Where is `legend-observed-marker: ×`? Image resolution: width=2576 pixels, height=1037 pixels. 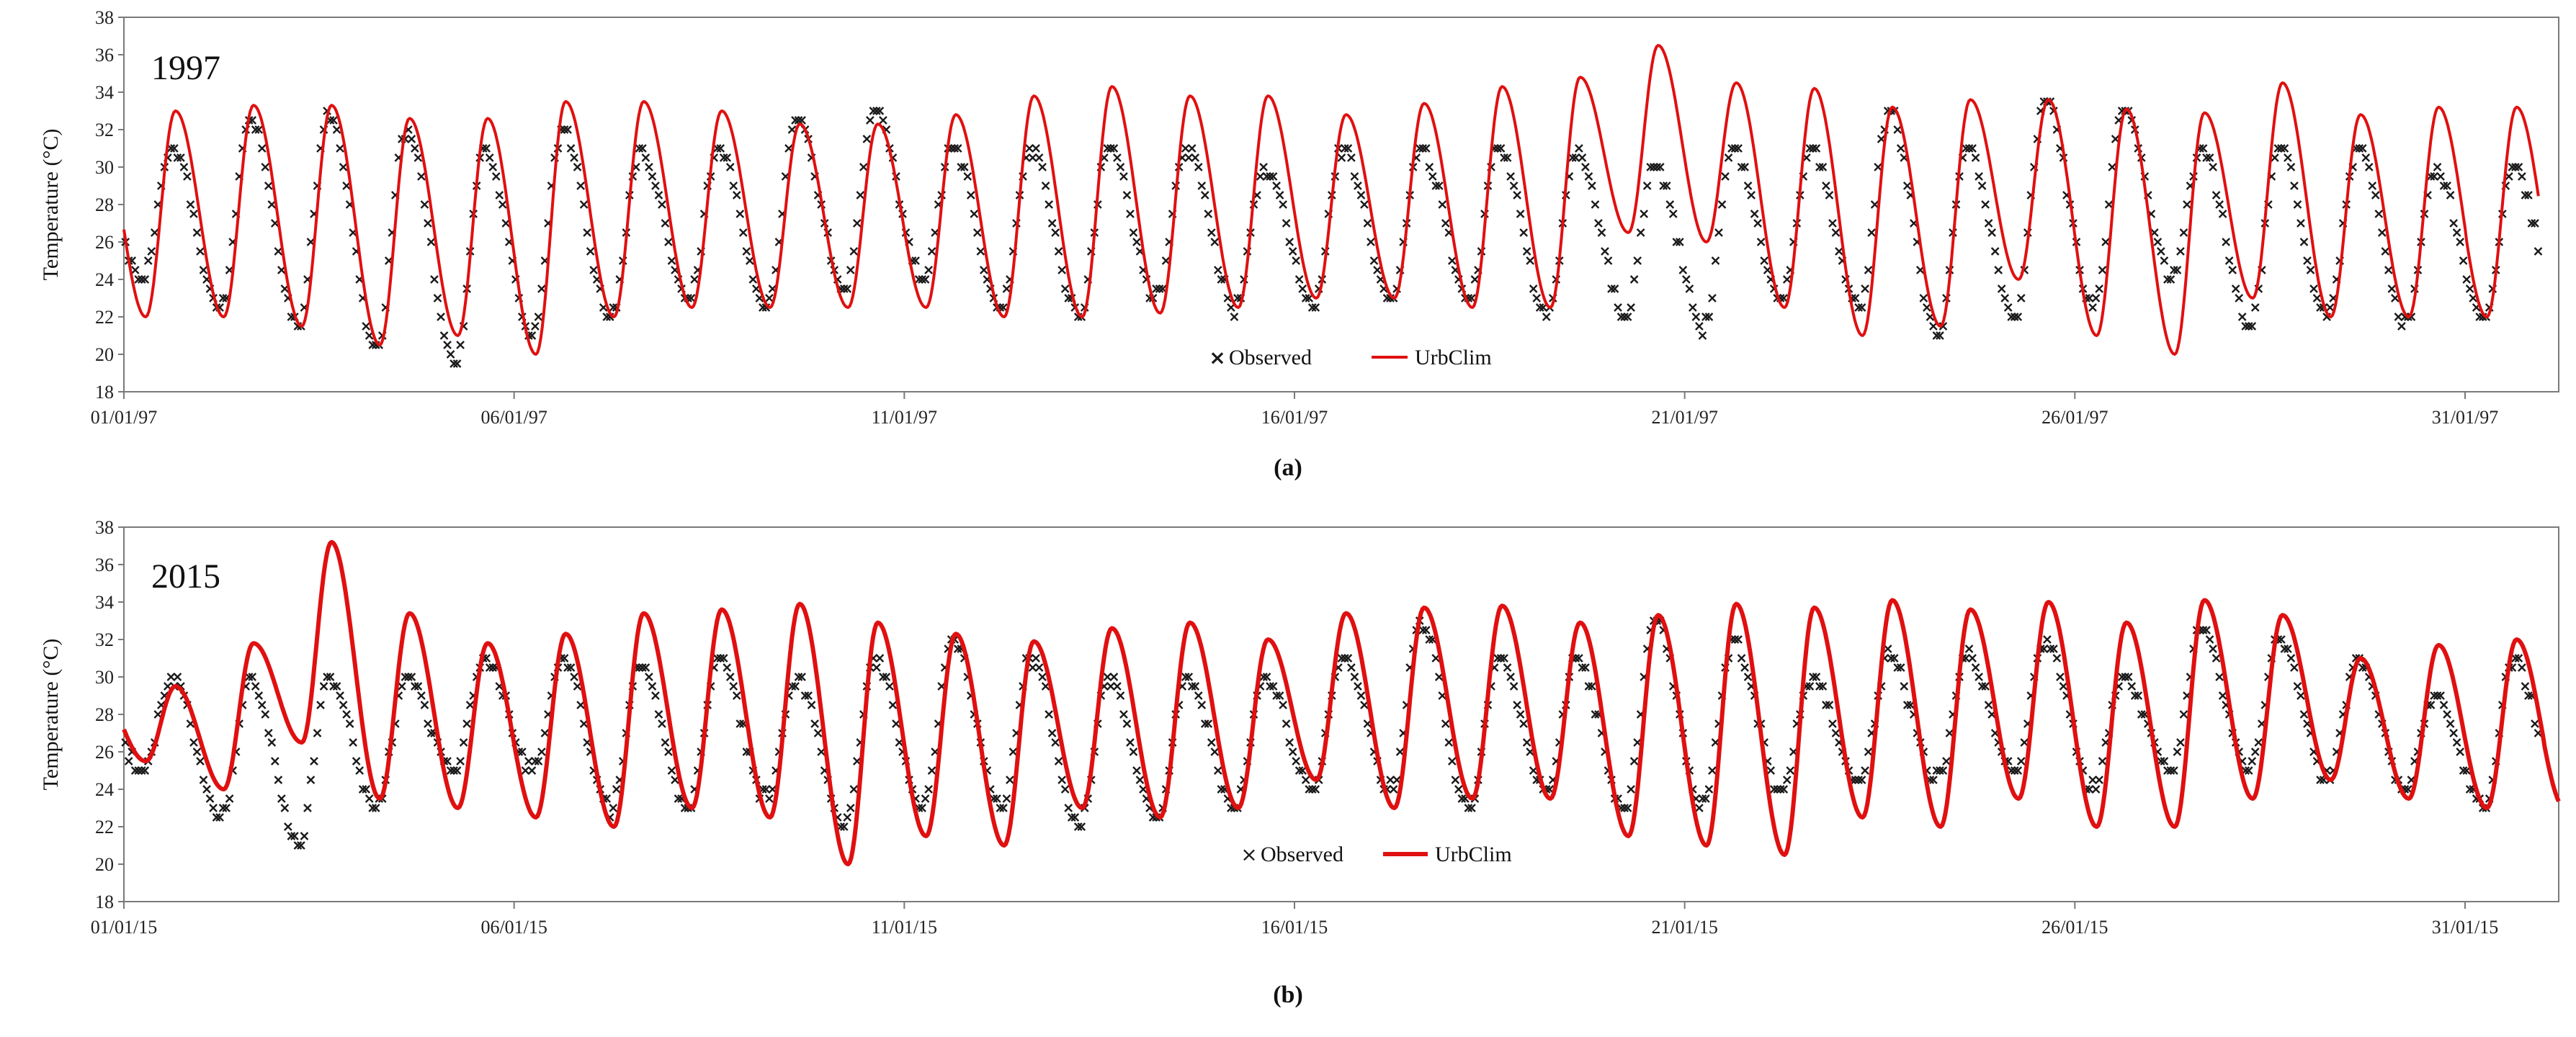 legend-observed-marker: × is located at coordinates (1217, 357).